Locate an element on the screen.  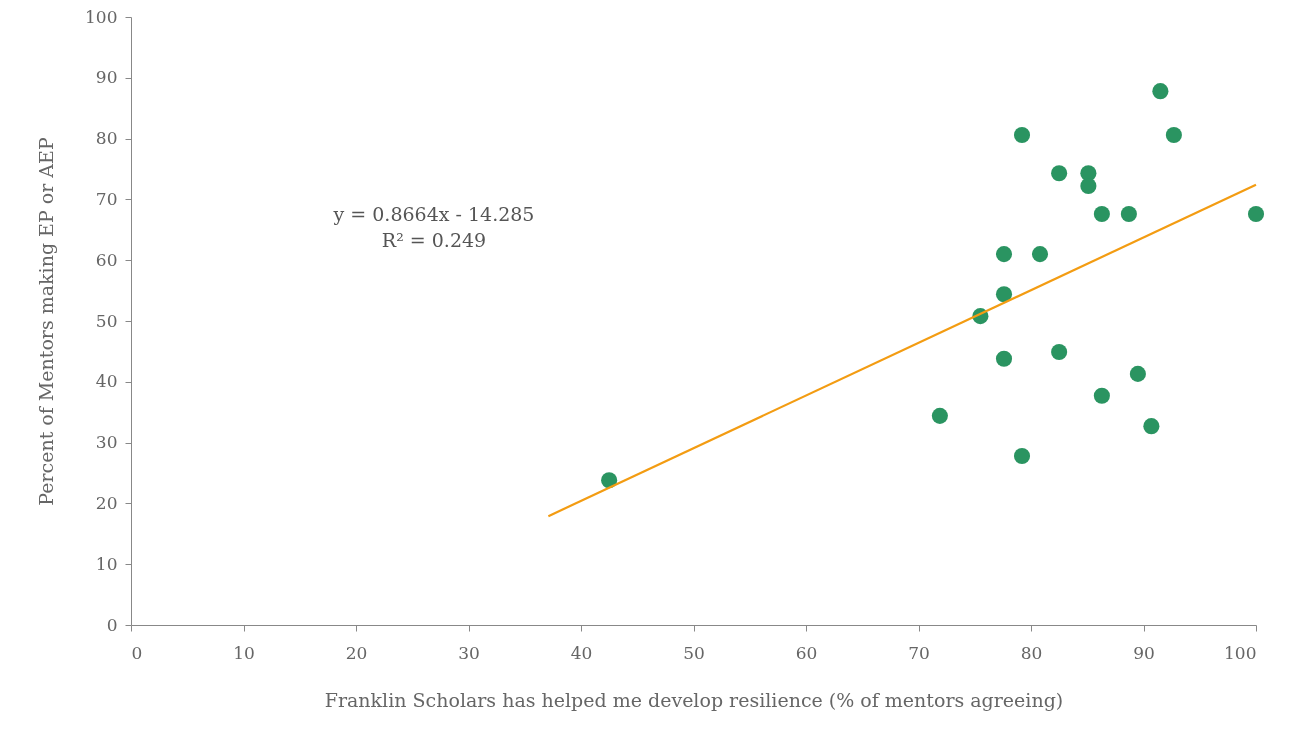
y-tick-label: 0 is located at coordinates (112, 624).